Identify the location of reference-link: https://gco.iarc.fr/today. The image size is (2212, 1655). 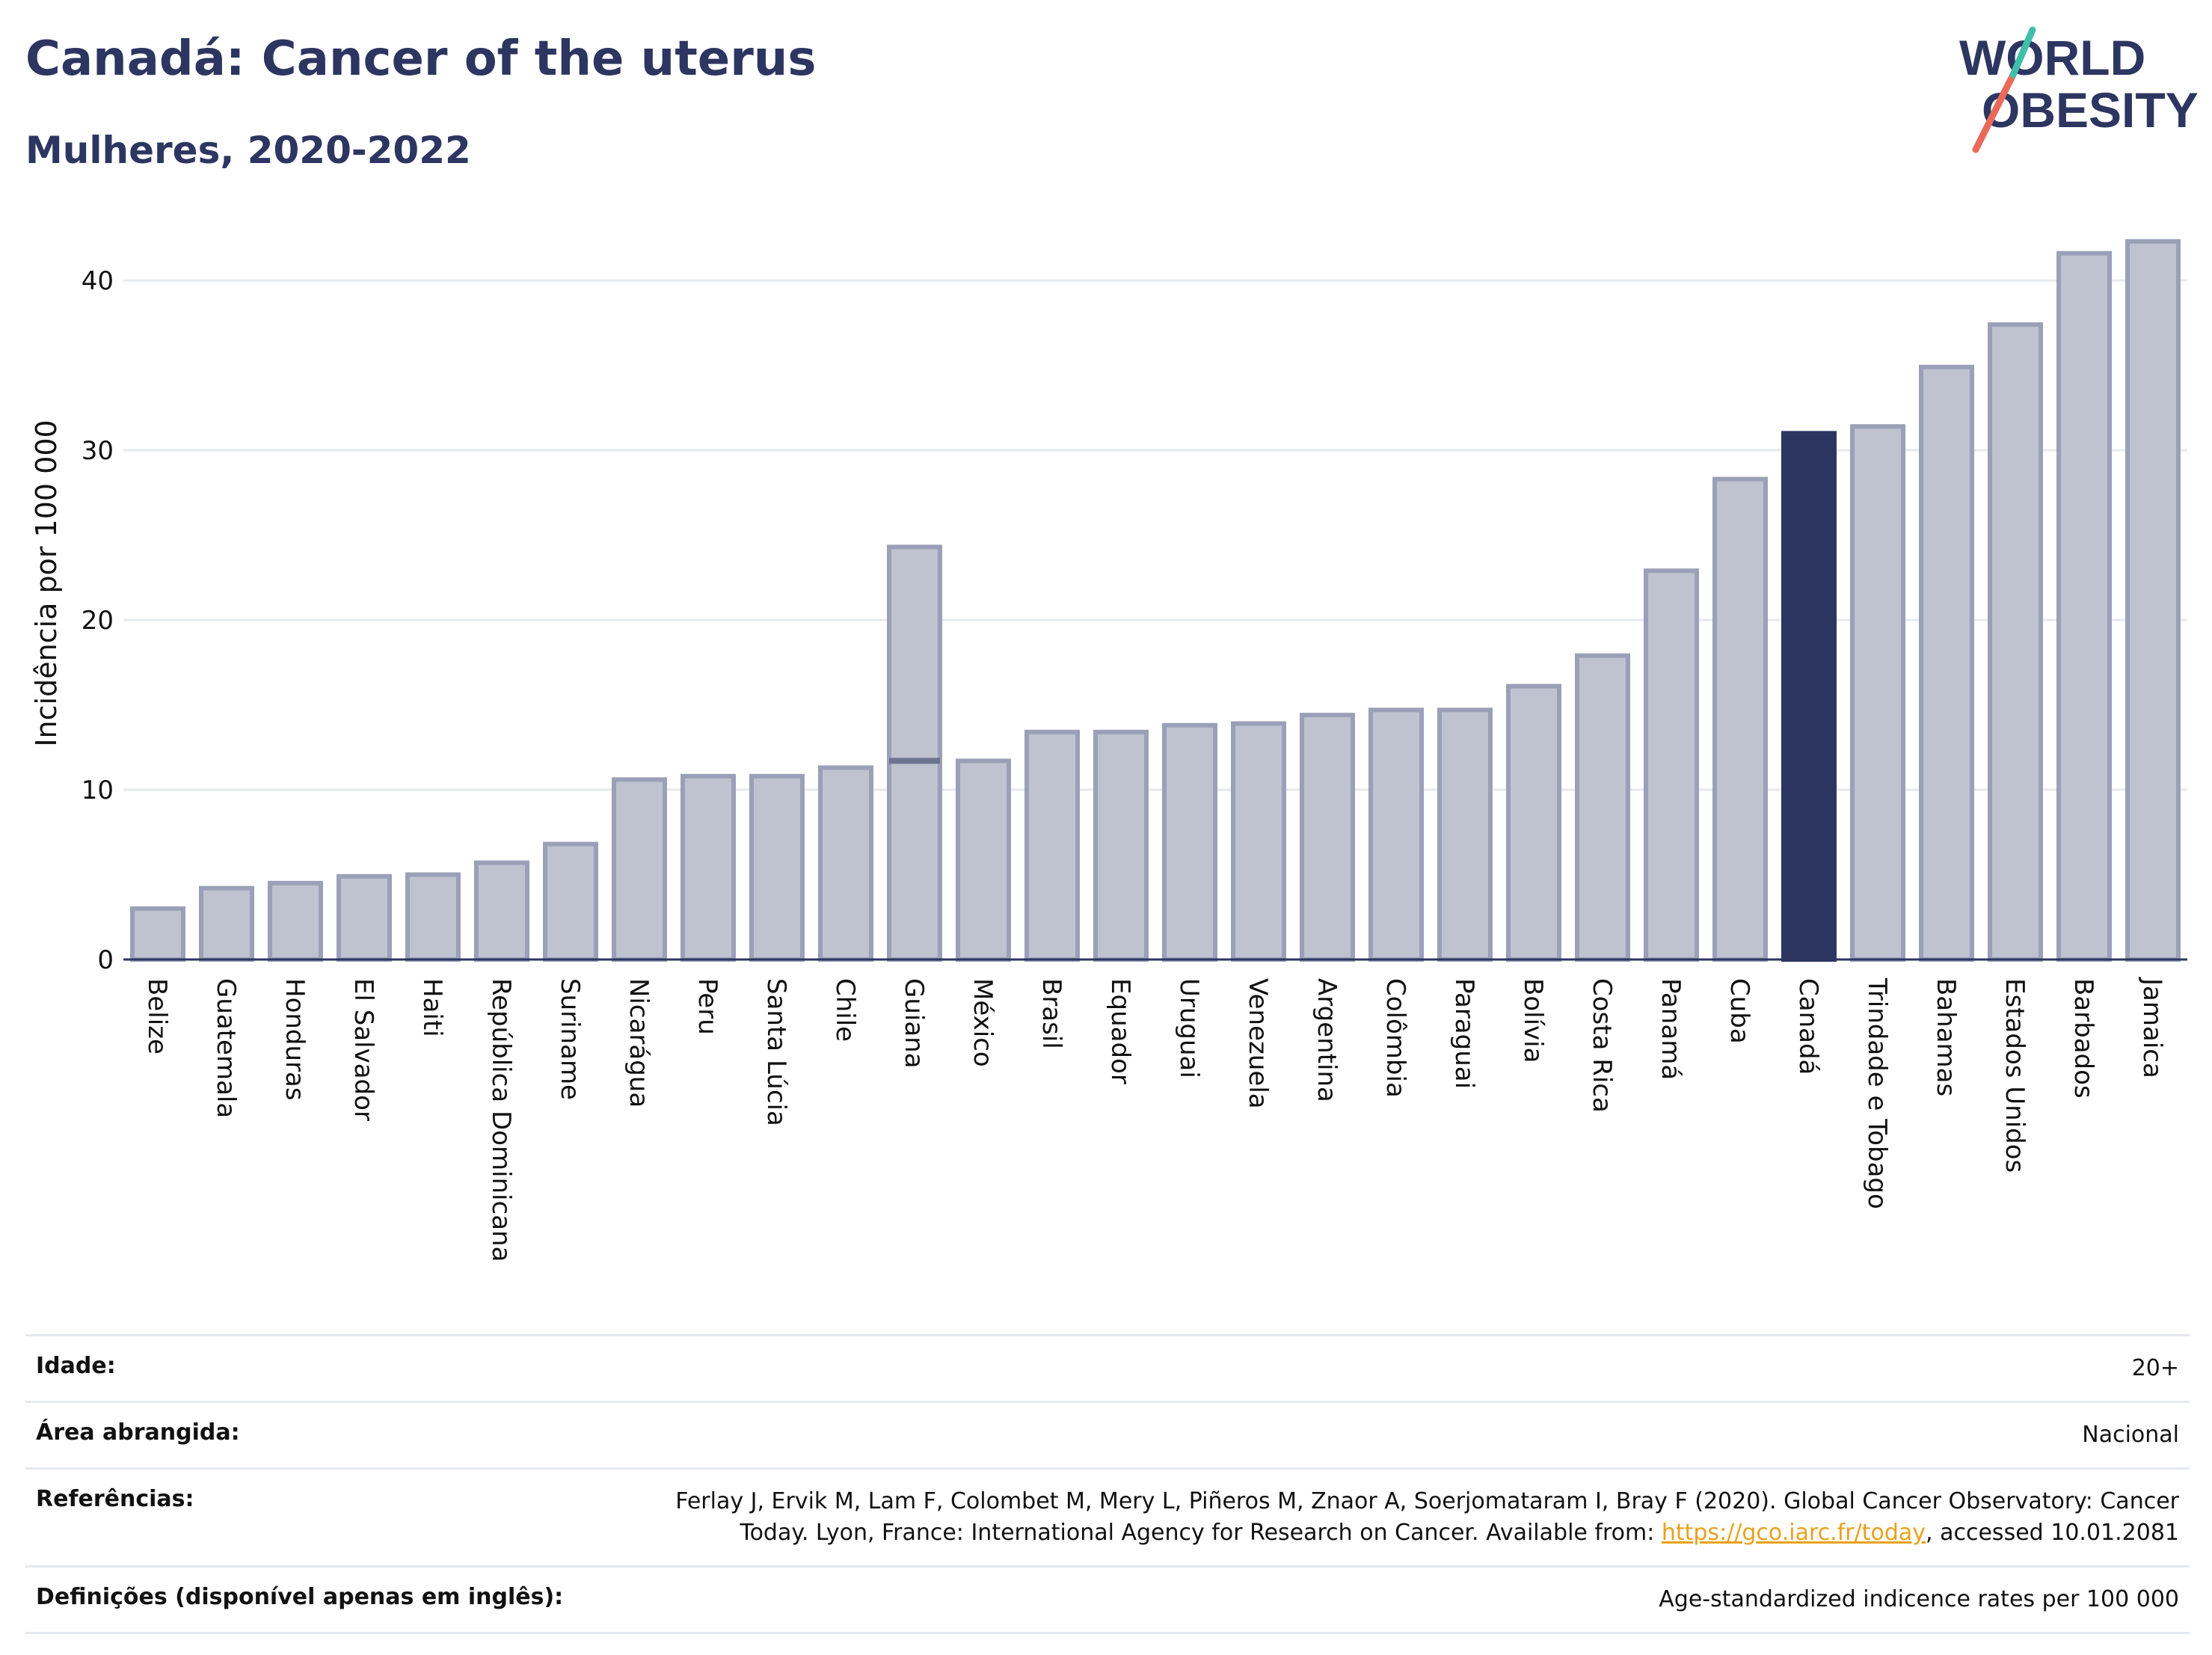
(1793, 1533).